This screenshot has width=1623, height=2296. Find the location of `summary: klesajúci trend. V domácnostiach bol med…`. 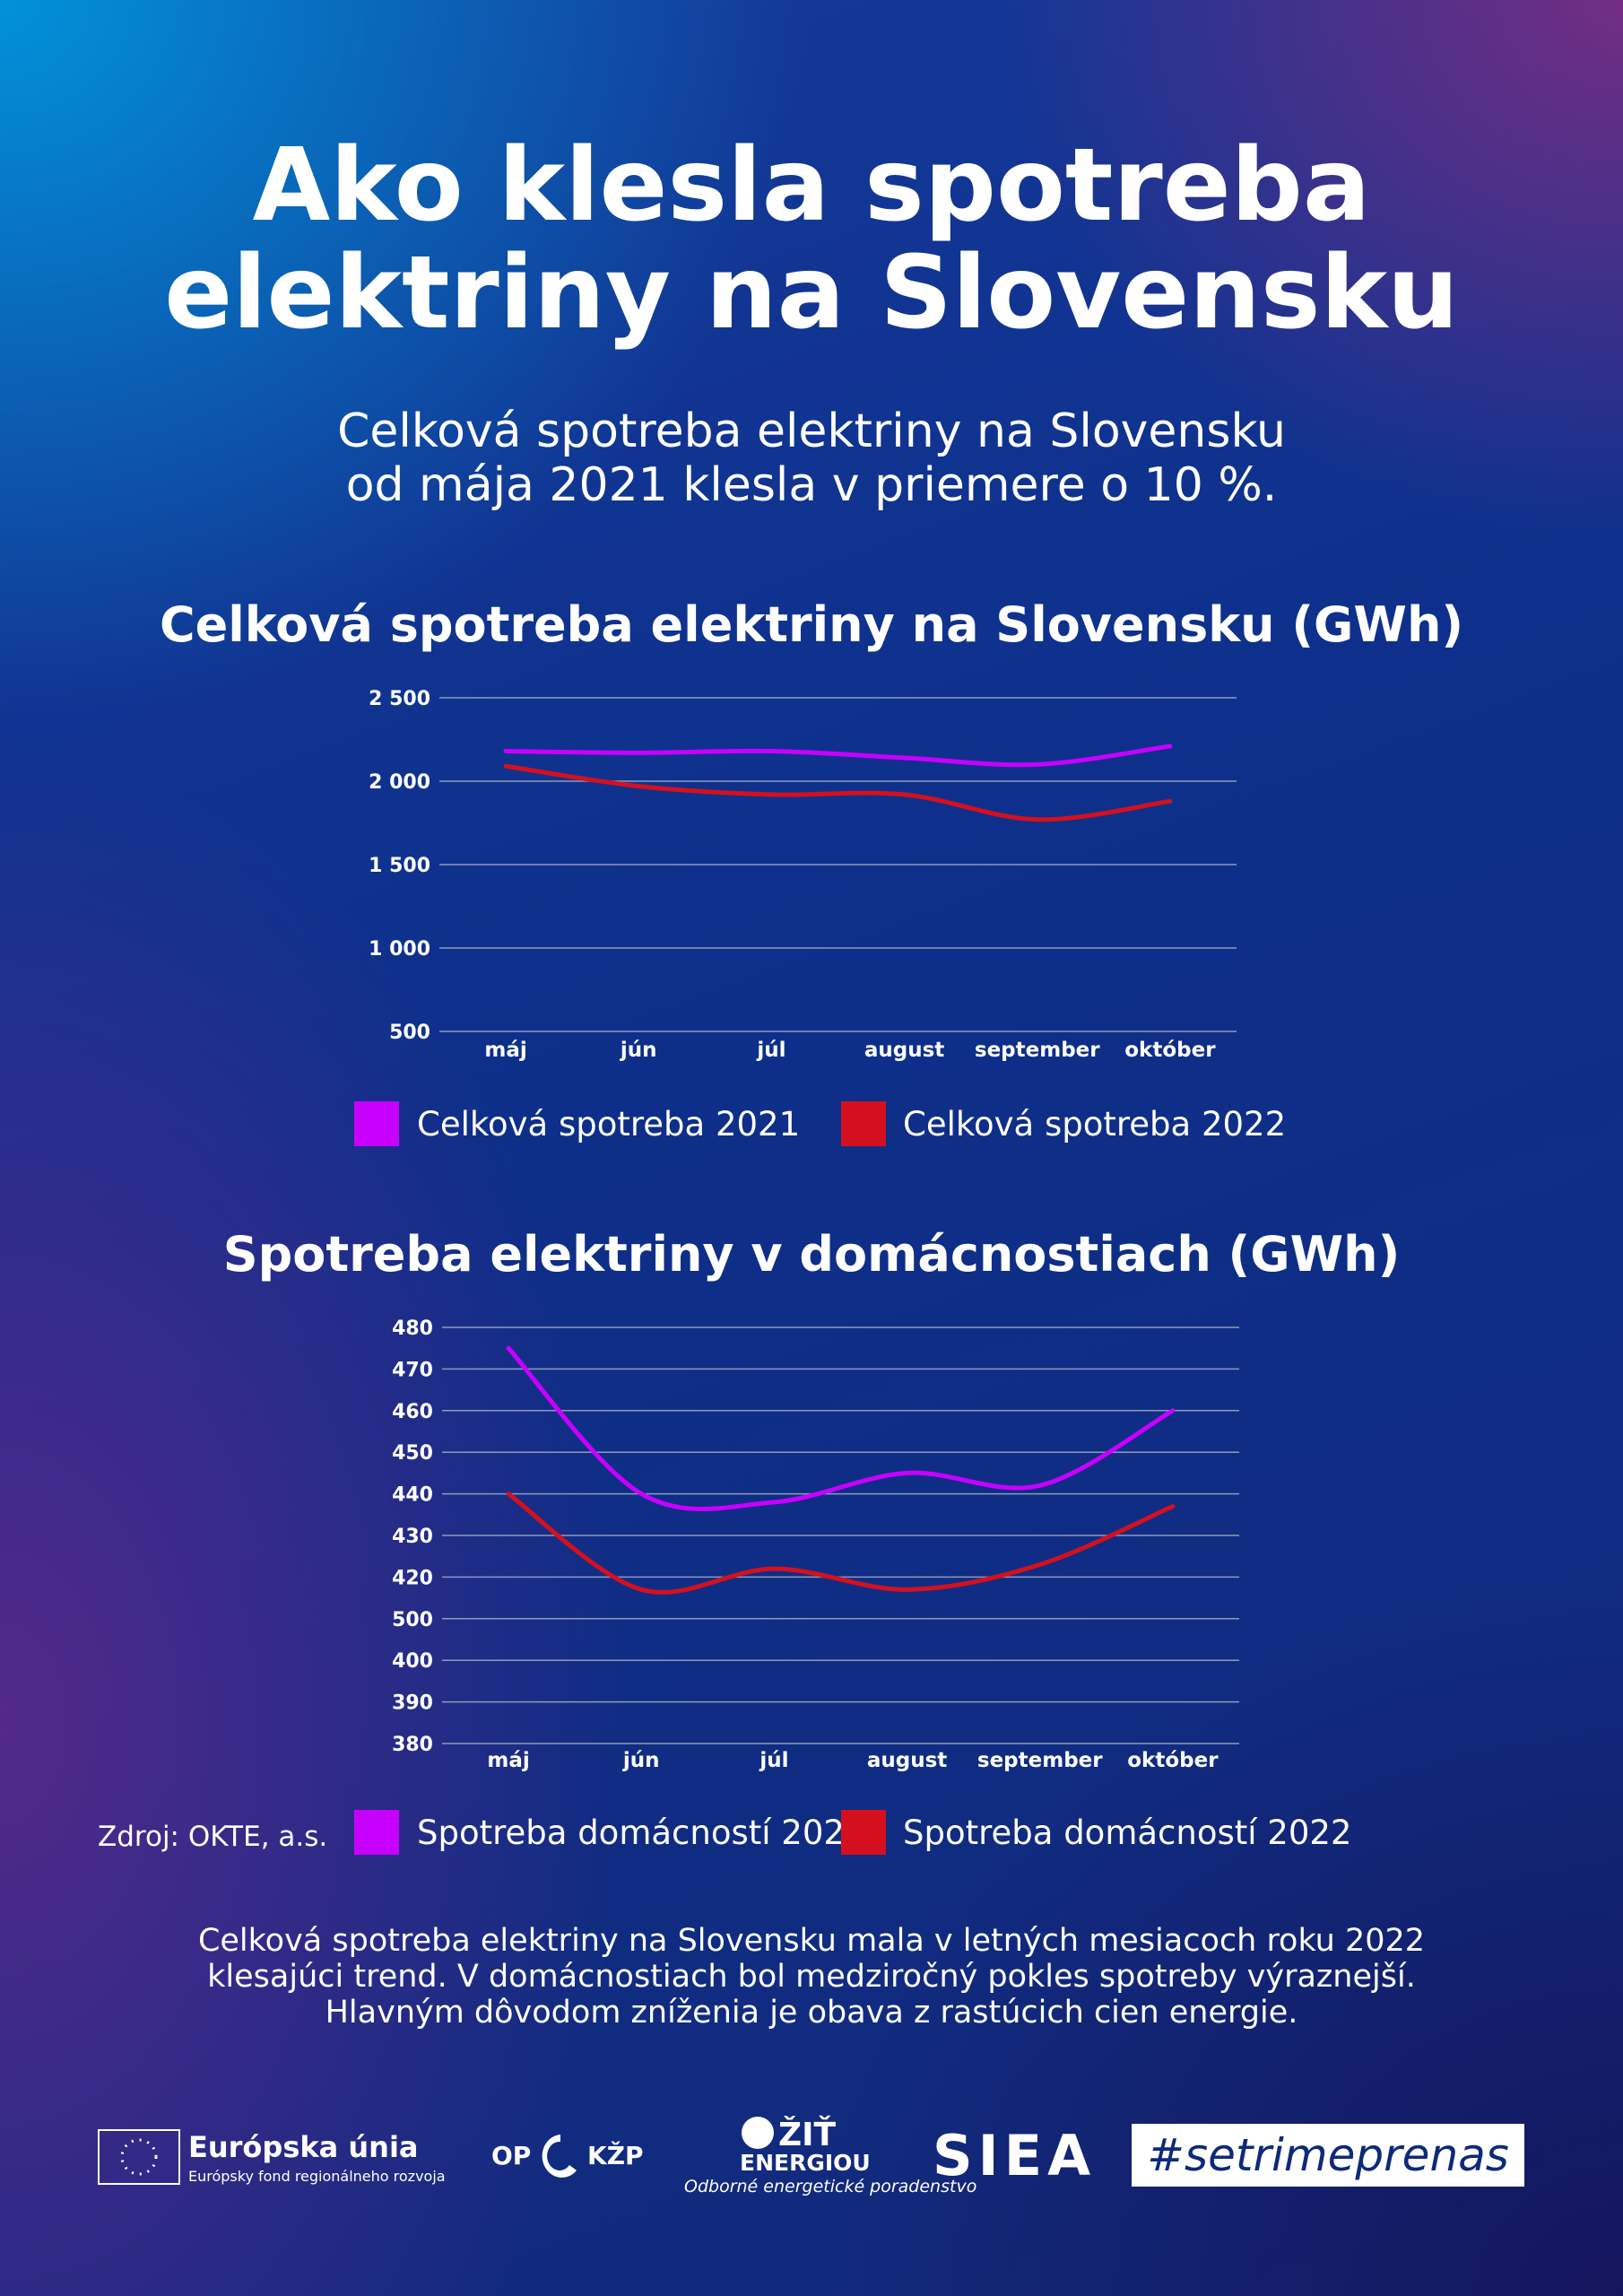

summary: klesajúci trend. V domácnostiach bol med… is located at coordinates (811, 1977).